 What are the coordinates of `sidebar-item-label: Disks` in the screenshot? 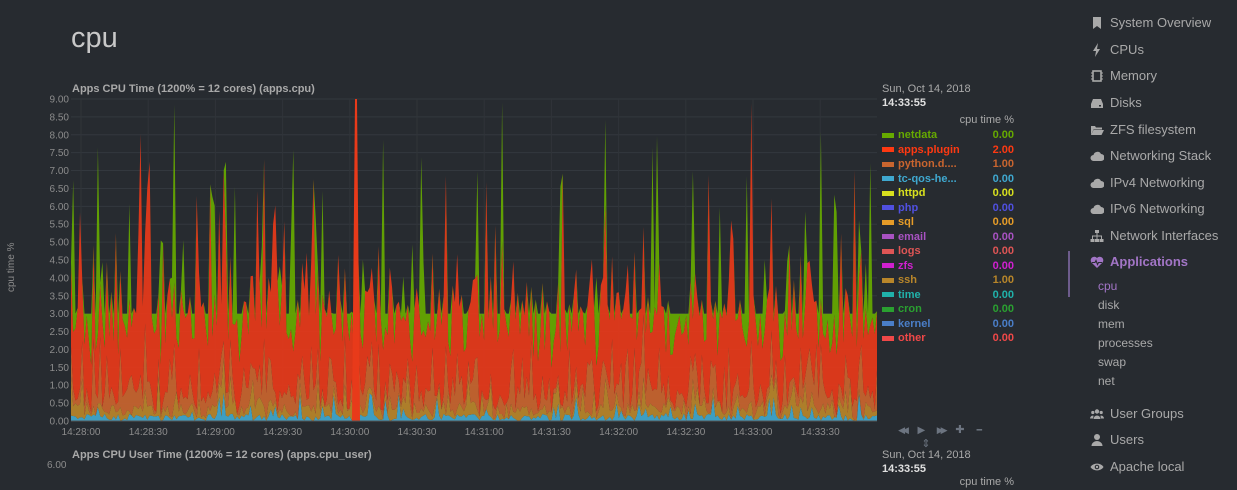 It's located at (1126, 102).